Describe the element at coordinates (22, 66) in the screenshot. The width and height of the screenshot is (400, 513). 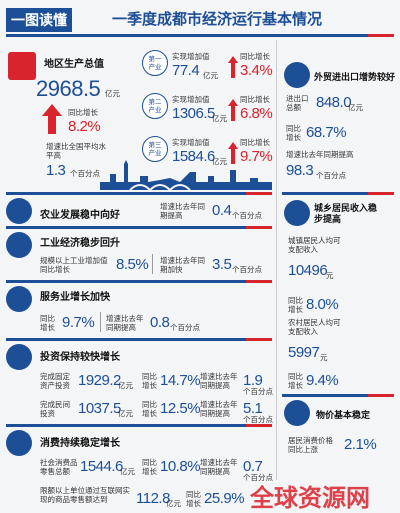
I see `gdp-icon` at that location.